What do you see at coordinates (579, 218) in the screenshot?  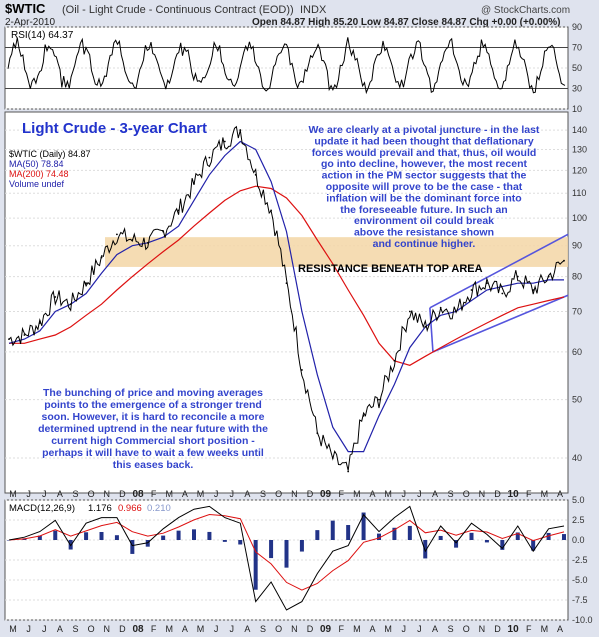 I see `price-tick-label: 100` at bounding box center [579, 218].